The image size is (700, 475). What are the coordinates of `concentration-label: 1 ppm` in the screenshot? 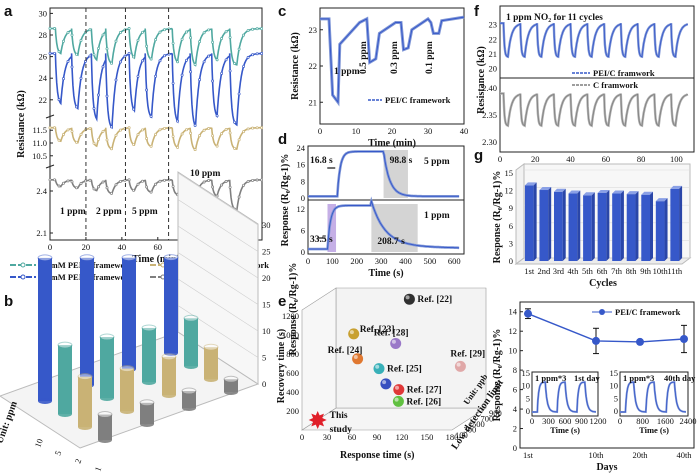 It's located at (347, 72).